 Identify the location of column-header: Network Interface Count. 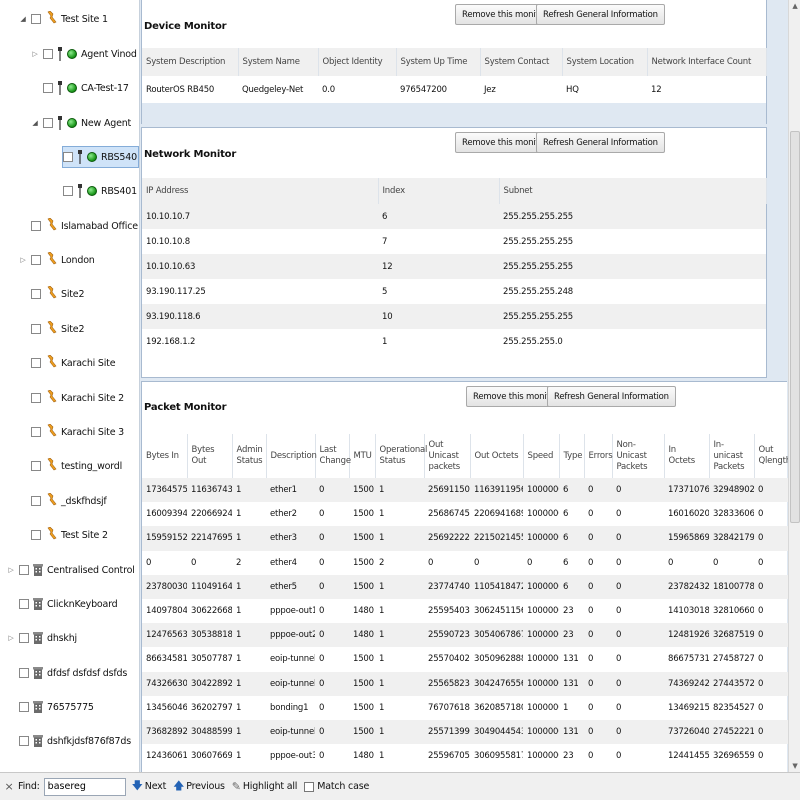
(707, 62).